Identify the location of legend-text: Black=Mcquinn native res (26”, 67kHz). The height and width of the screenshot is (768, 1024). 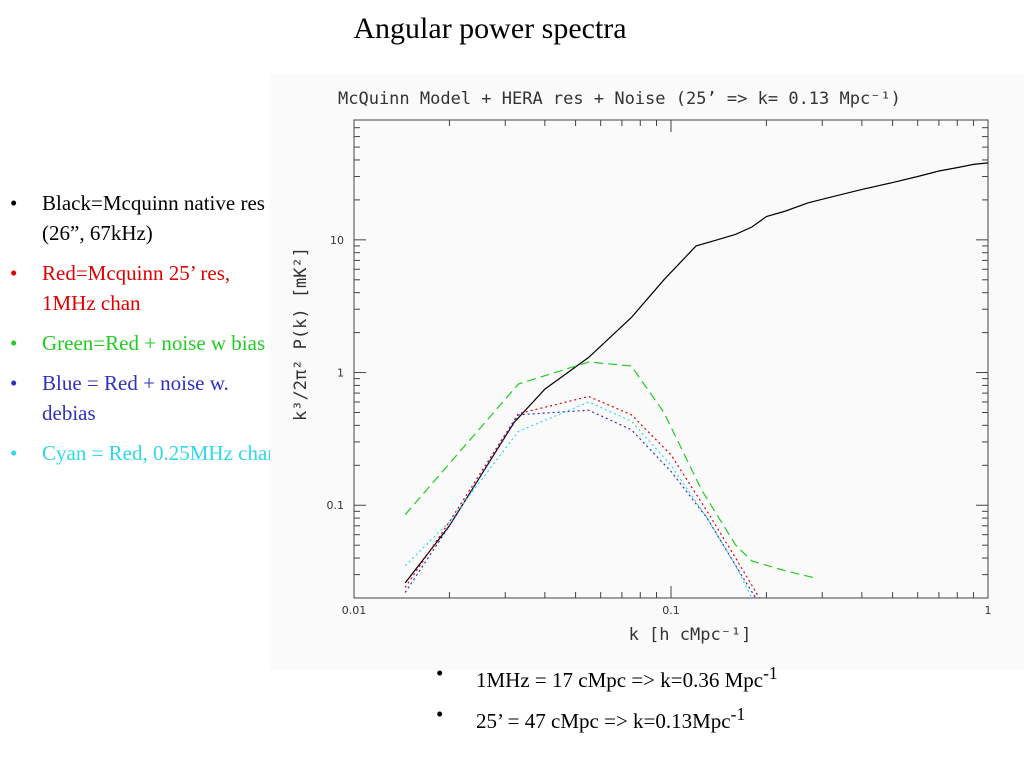
(153, 218).